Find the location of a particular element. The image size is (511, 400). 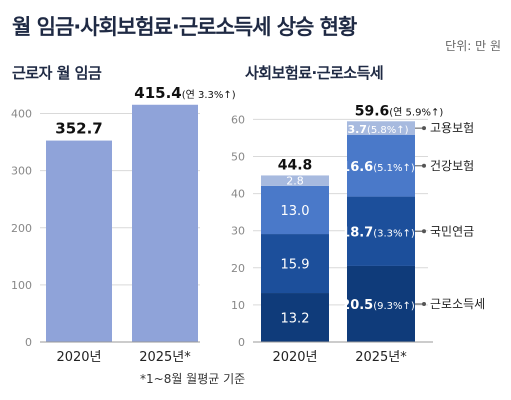

wage-value-label-1: 415.4(연 3.3%↑) is located at coordinates (185, 93).